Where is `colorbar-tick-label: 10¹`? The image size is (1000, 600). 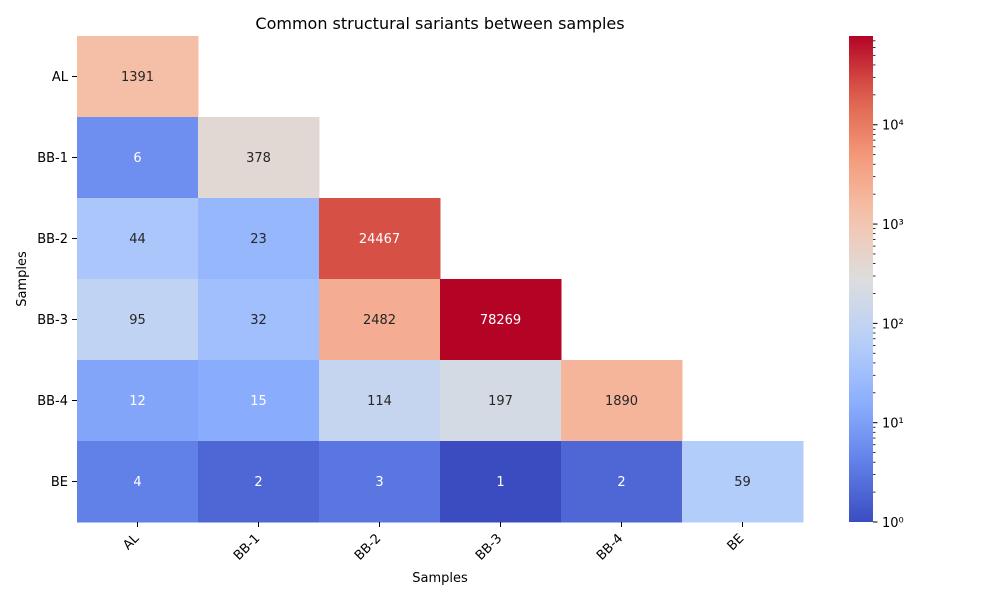 colorbar-tick-label: 10¹ is located at coordinates (893, 424).